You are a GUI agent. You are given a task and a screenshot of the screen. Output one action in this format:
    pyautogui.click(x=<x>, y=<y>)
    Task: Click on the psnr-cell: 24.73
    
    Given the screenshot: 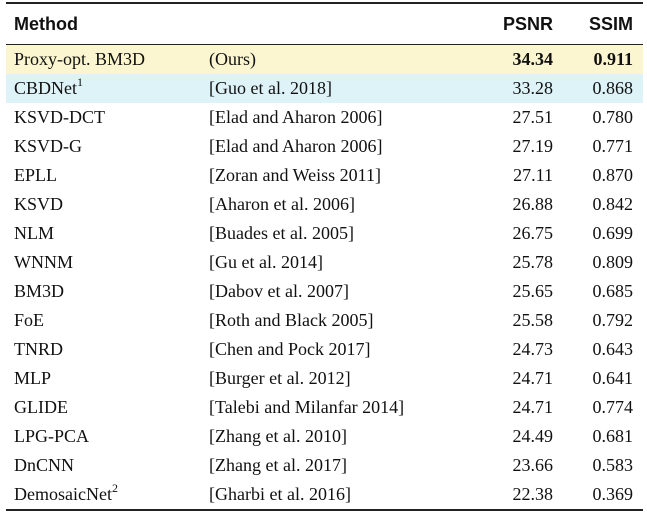 What is the action you would take?
    pyautogui.click(x=533, y=349)
    